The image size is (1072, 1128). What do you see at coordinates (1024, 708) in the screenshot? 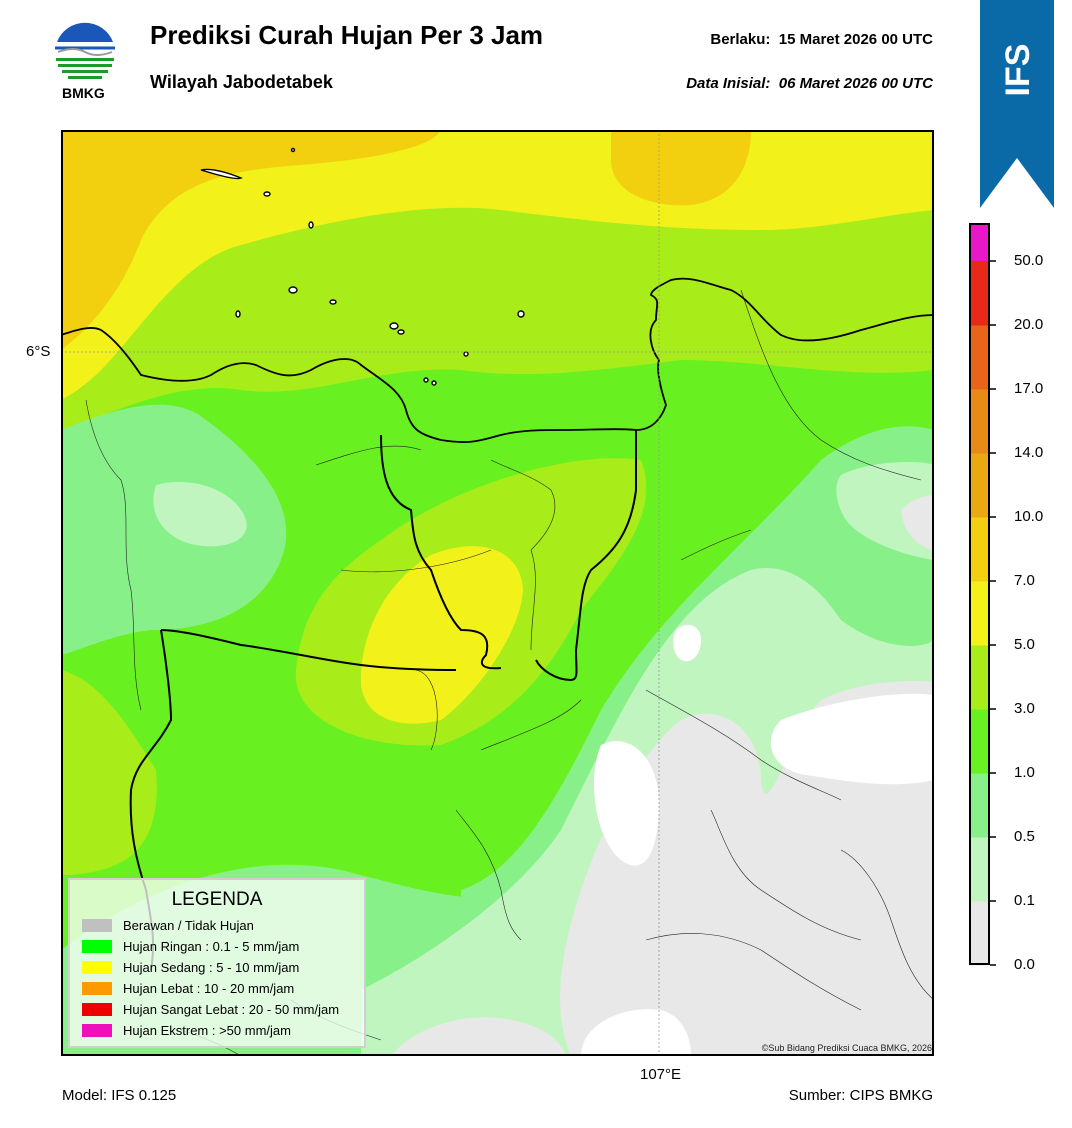
I see `colorbar-tick-label: 3.0` at bounding box center [1024, 708].